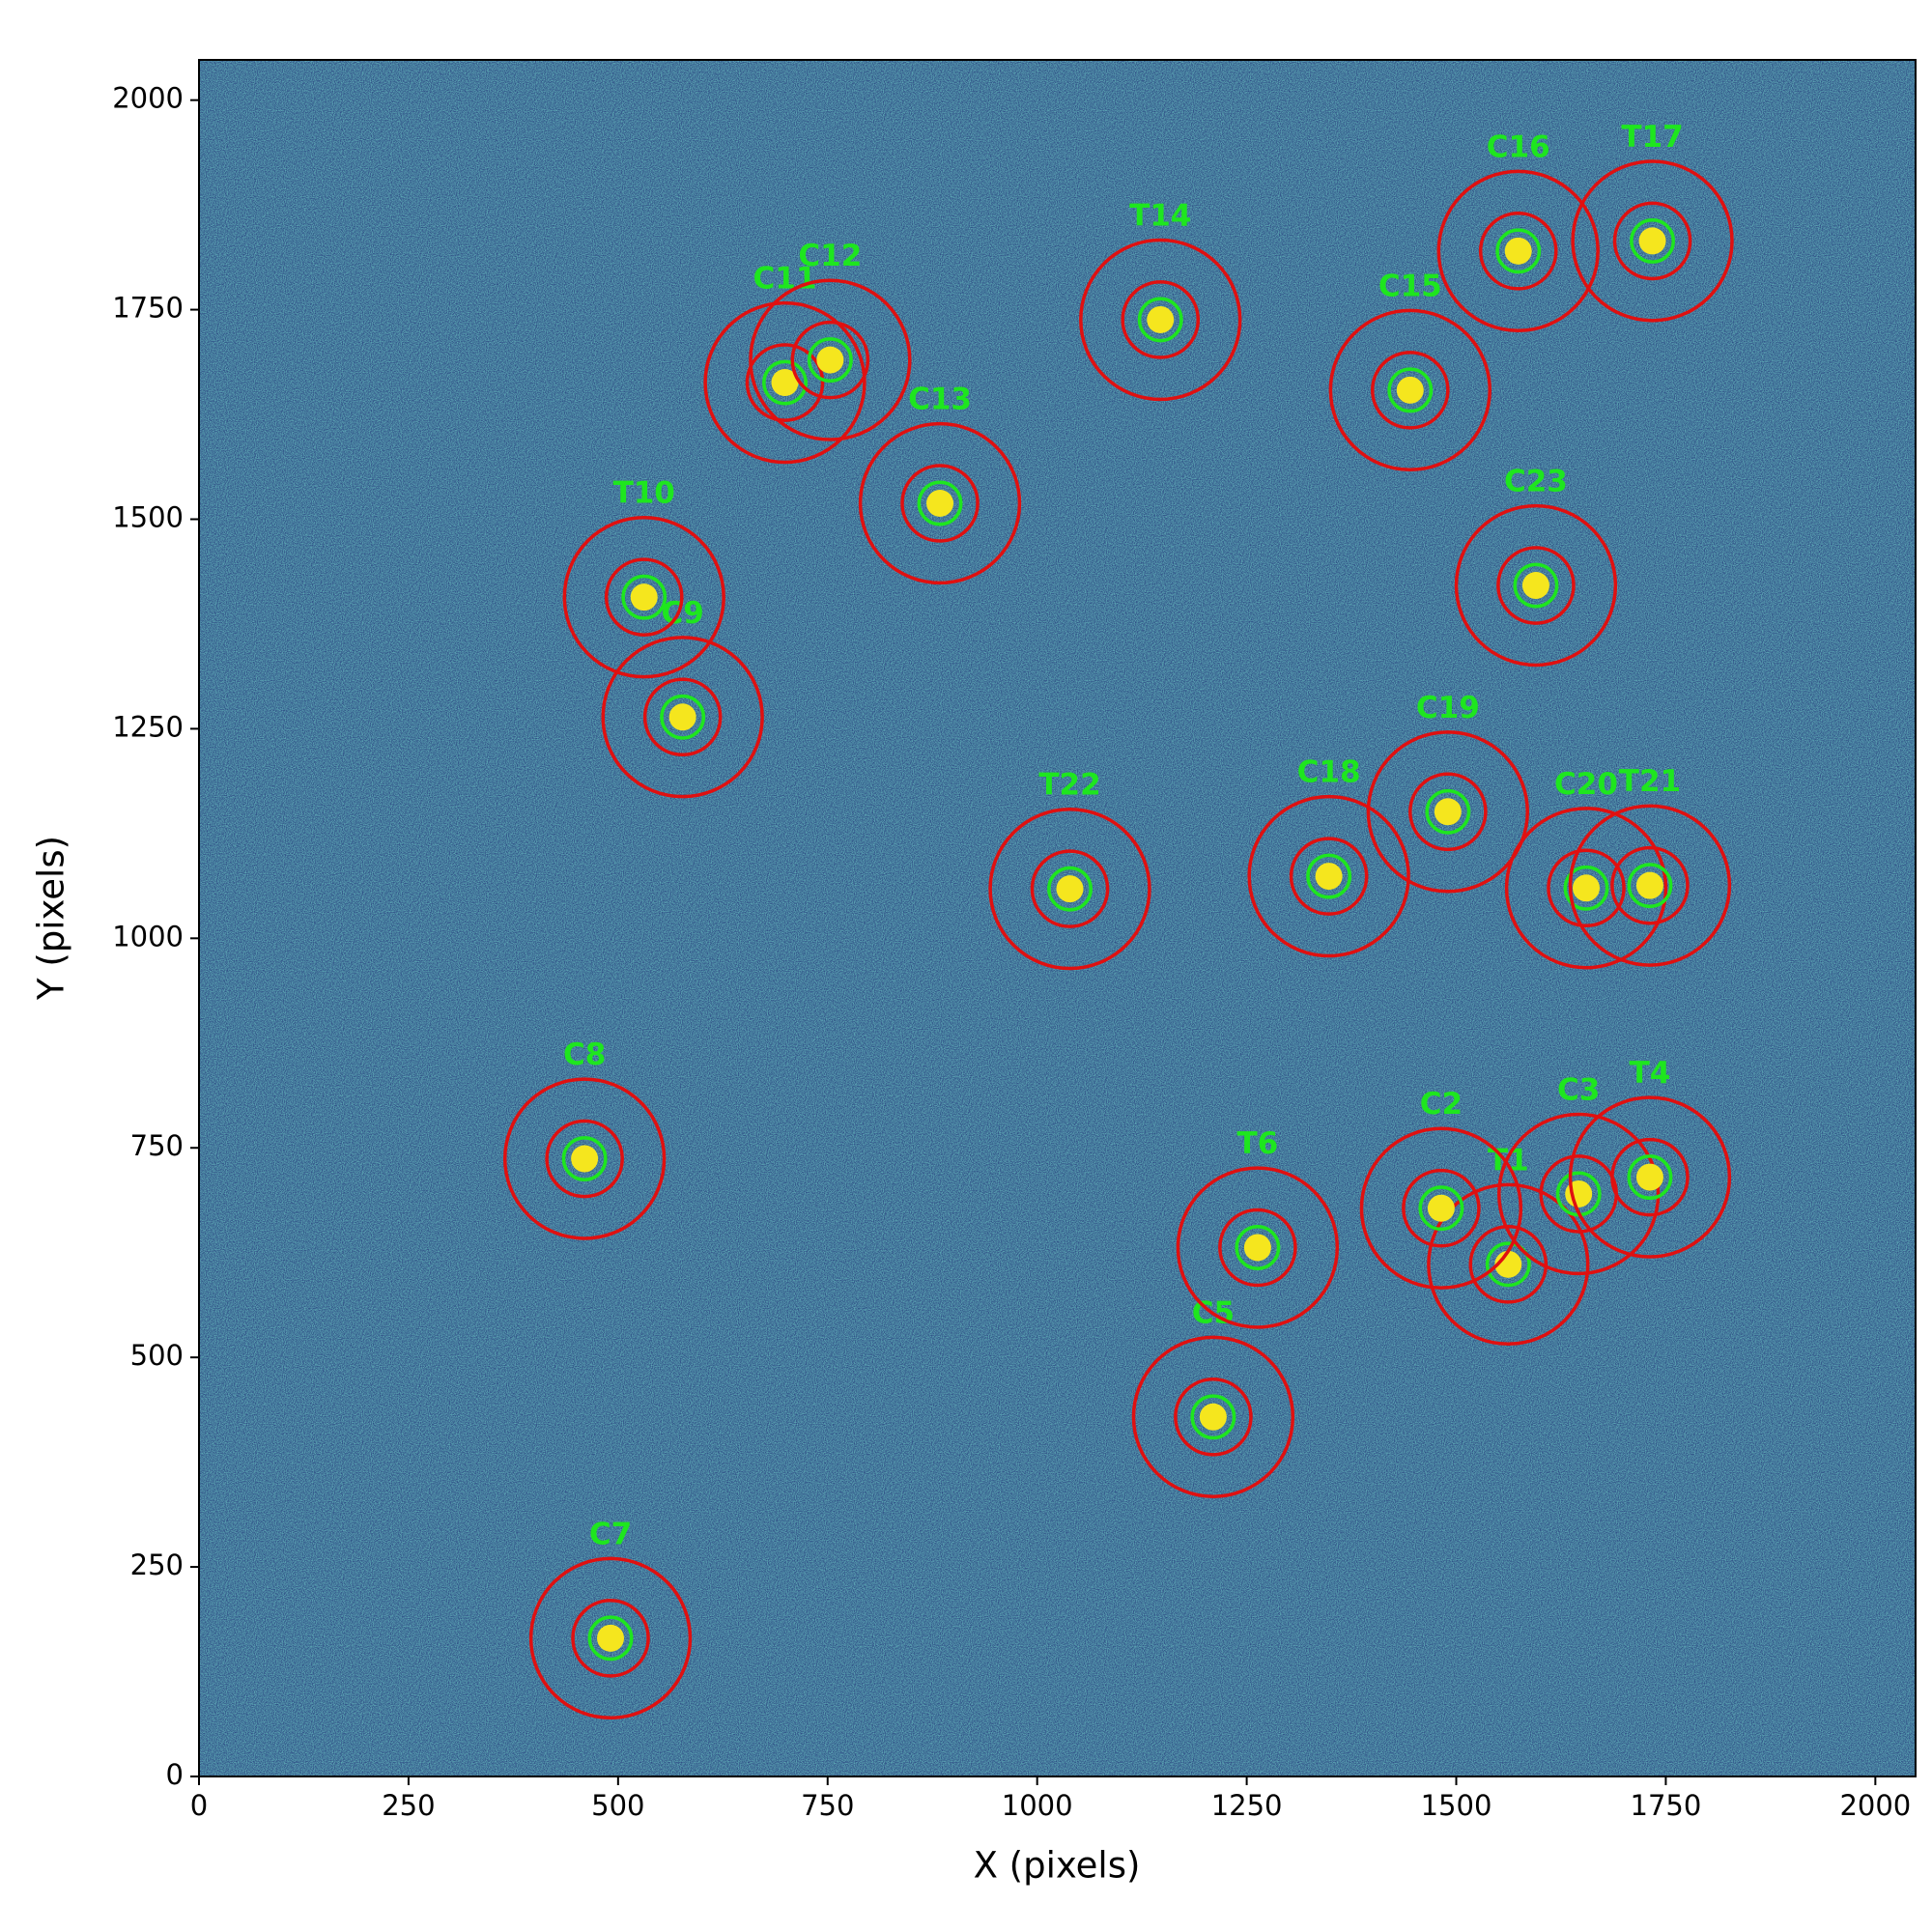 This screenshot has height=1932, width=1932. Describe the element at coordinates (1666, 1805) in the screenshot. I see `x-tick-label: 1750` at that location.